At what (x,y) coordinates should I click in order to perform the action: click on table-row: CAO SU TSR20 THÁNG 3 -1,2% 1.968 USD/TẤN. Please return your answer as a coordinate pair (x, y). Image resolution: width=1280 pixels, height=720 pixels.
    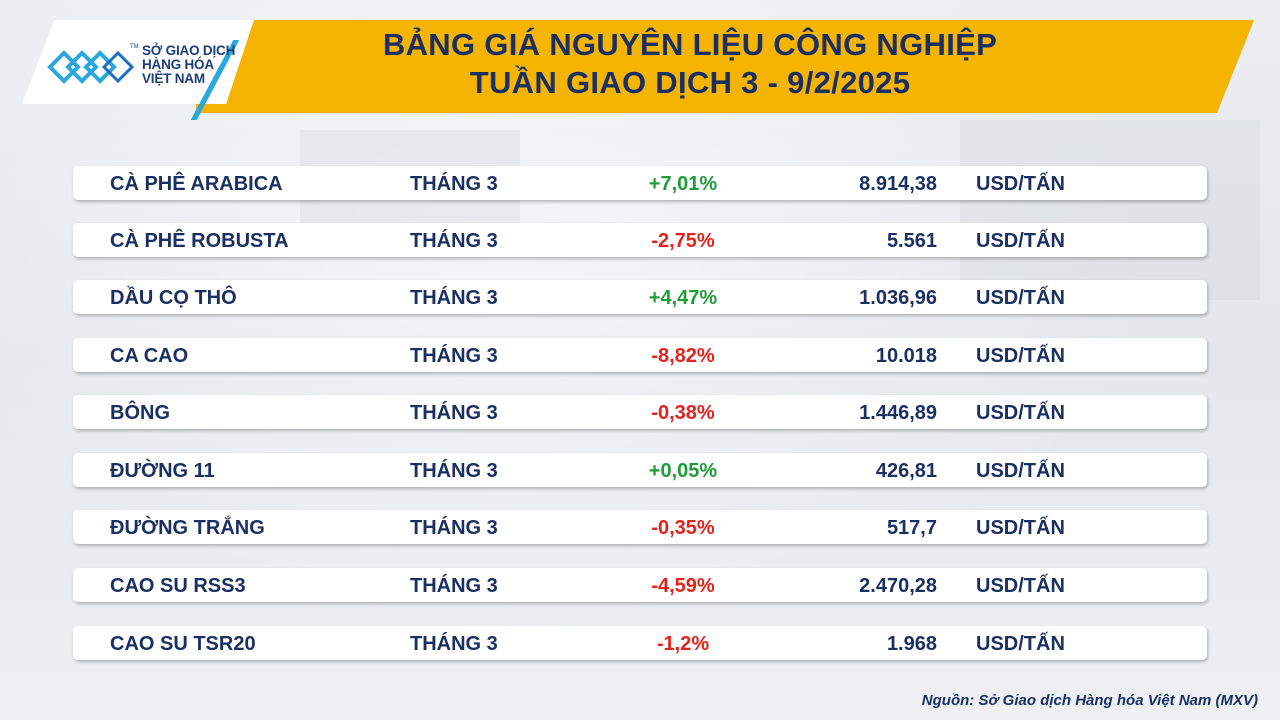
    Looking at the image, I should click on (640, 643).